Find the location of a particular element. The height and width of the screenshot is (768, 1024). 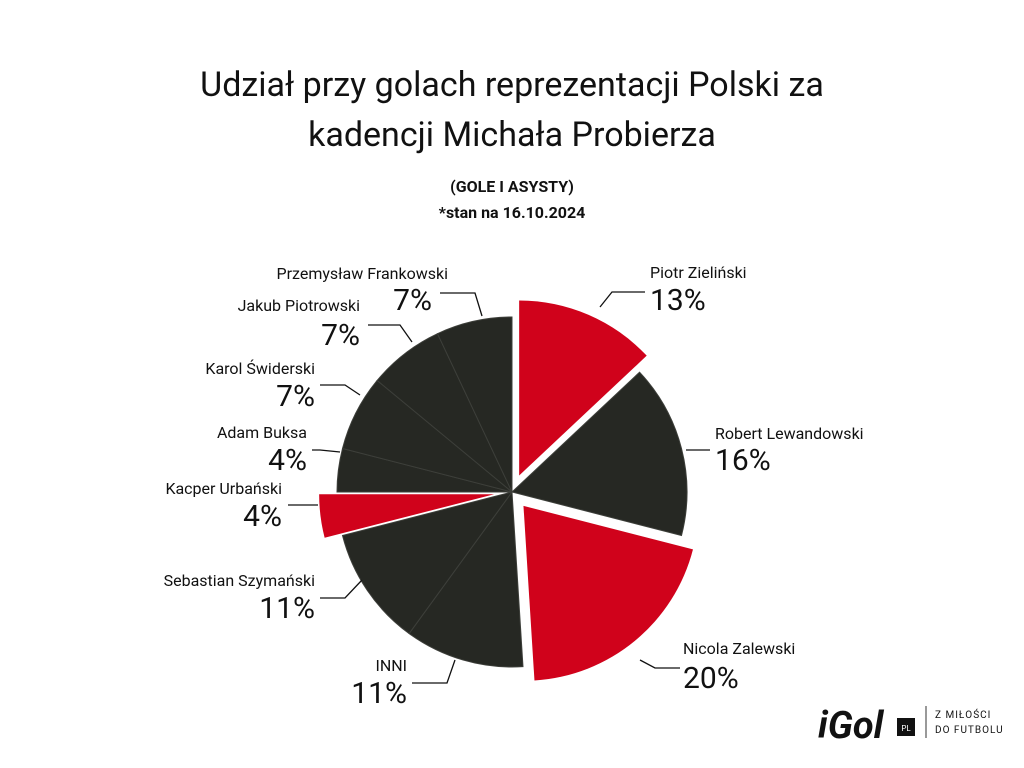

slice-label: Adam Buksa is located at coordinates (262, 432).